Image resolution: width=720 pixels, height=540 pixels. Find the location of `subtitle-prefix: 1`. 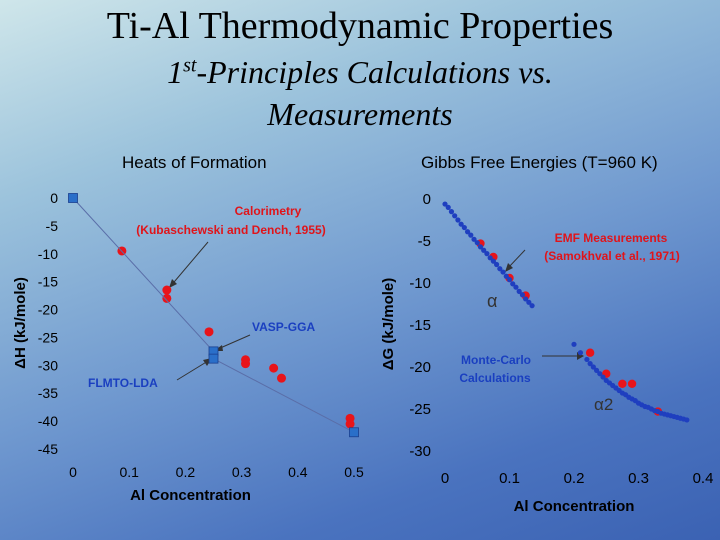

subtitle-prefix: 1 is located at coordinates (175, 72).